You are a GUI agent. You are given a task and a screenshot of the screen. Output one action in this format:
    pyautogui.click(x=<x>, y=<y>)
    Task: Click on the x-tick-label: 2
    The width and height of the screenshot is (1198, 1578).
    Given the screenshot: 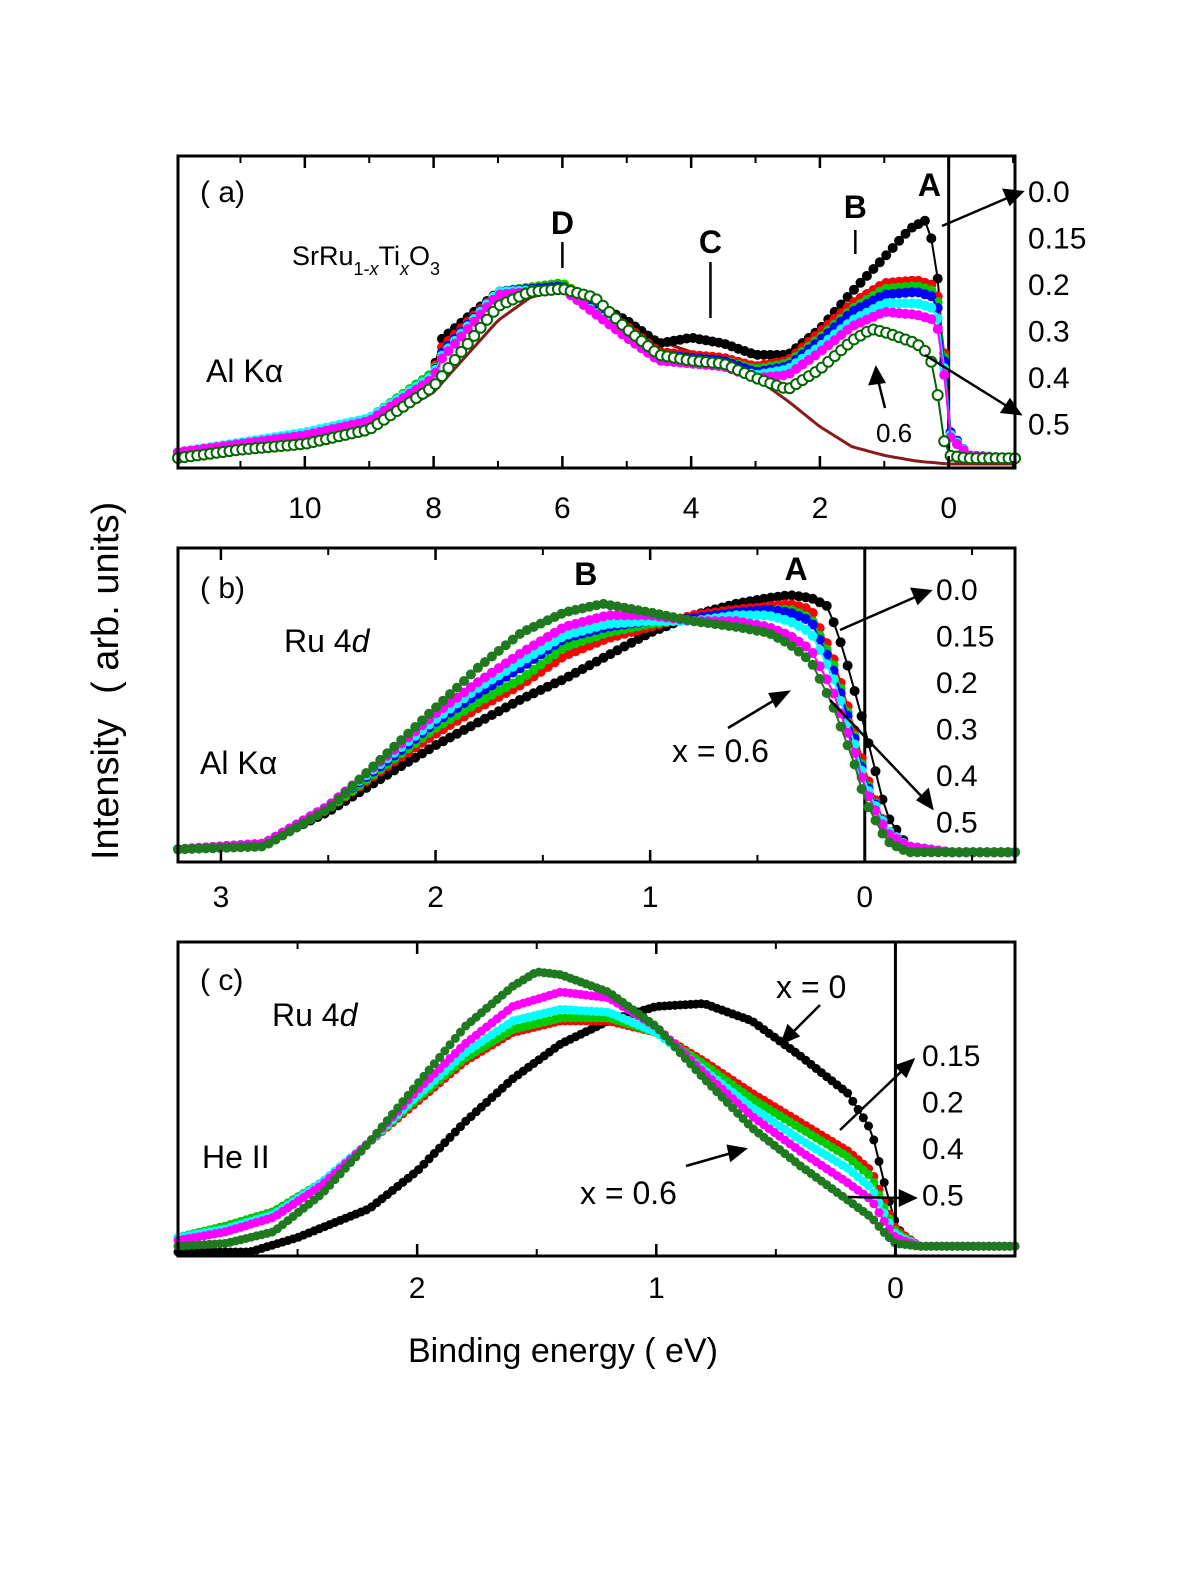 What is the action you would take?
    pyautogui.click(x=435, y=897)
    